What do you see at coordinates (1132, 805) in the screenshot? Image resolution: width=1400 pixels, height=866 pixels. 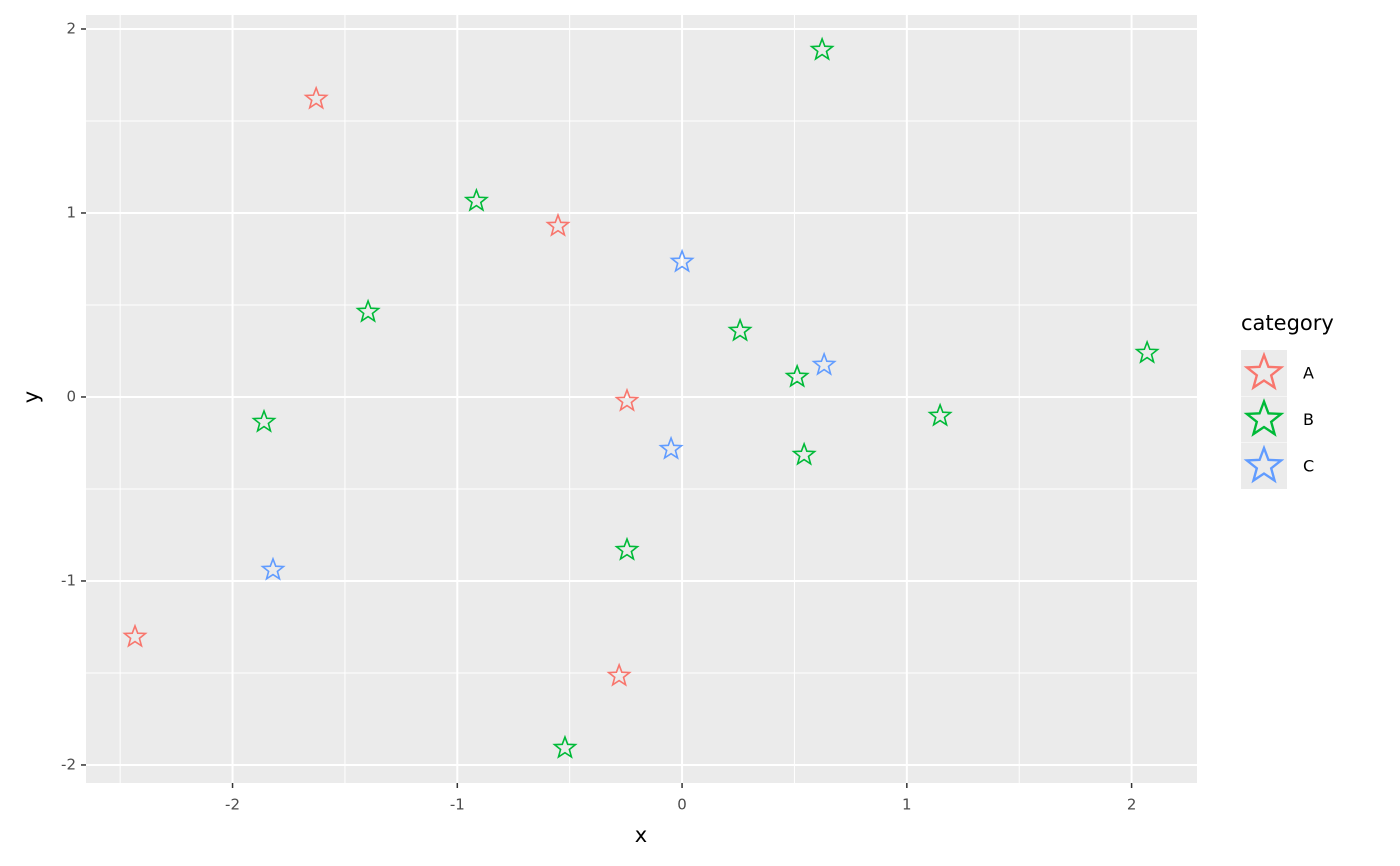 I see `x-tick-label: 2` at bounding box center [1132, 805].